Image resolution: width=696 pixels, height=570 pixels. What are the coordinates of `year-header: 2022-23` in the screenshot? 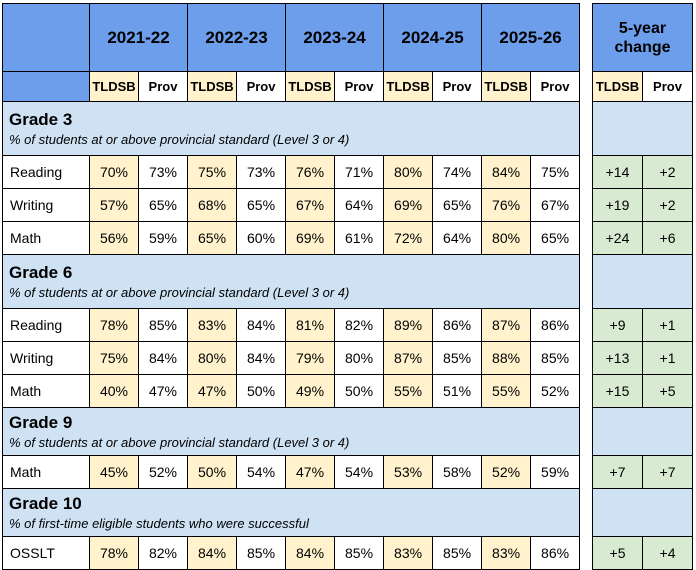 It's located at (237, 37).